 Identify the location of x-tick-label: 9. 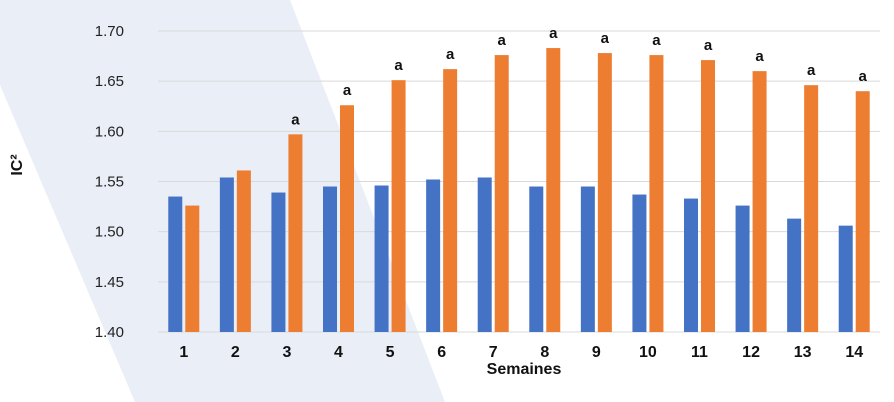
(596, 352).